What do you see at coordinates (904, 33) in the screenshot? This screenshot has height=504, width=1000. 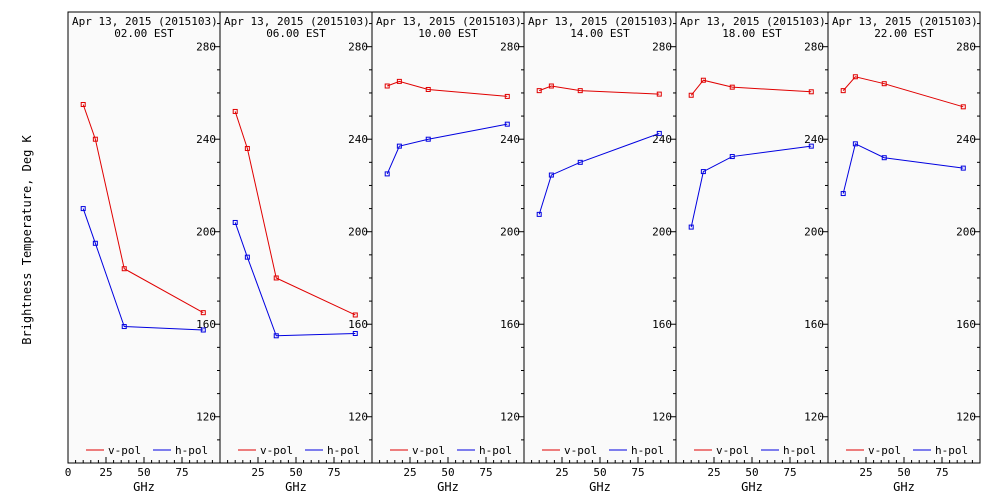 I see `panel-subtitle: 22.00 EST` at bounding box center [904, 33].